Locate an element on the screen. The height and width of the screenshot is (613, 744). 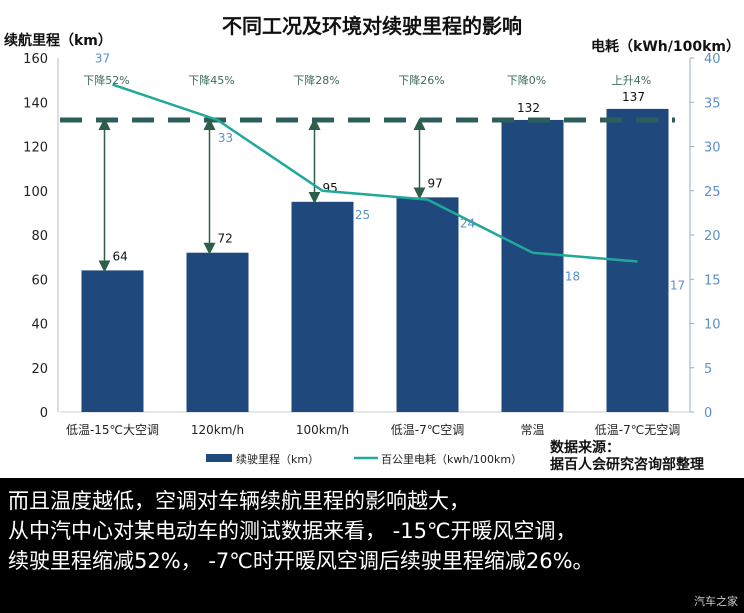
y-tick-label: 120 is located at coordinates (35, 148).